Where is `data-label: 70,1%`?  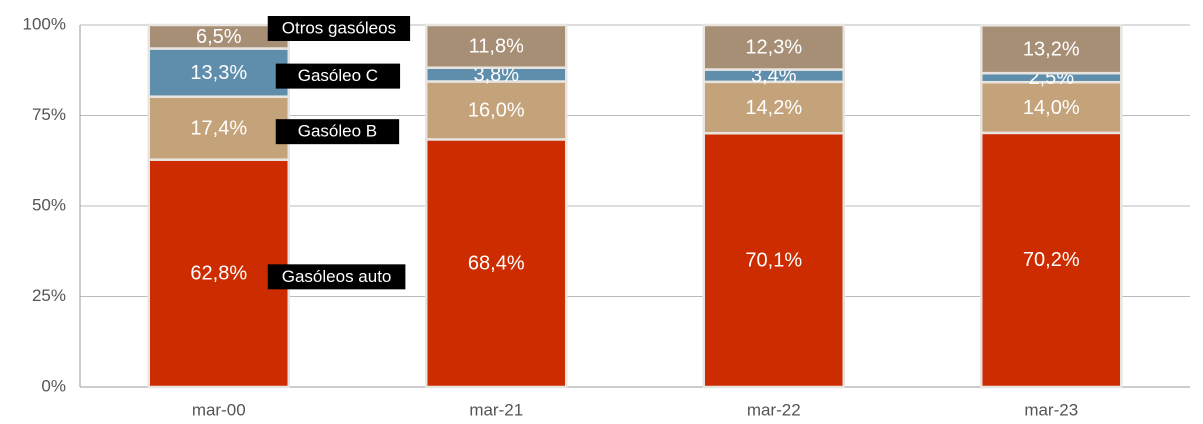
data-label: 70,1% is located at coordinates (773, 260).